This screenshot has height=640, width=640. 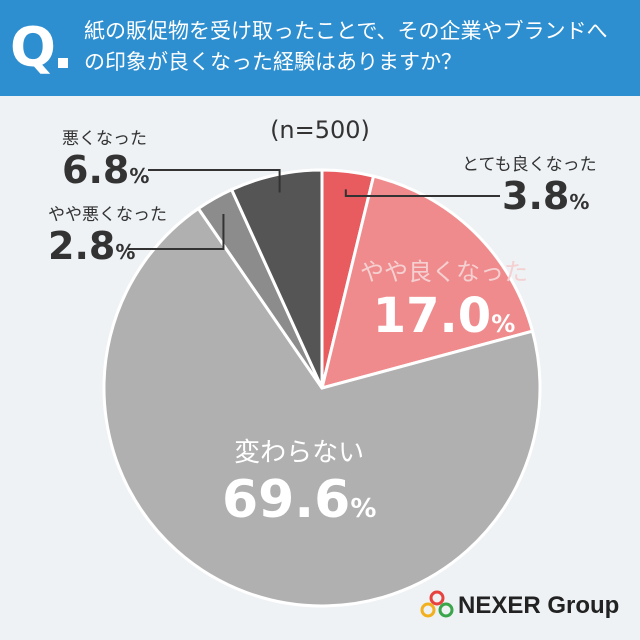 I want to click on sample-size: (n=500), so click(x=320, y=130).